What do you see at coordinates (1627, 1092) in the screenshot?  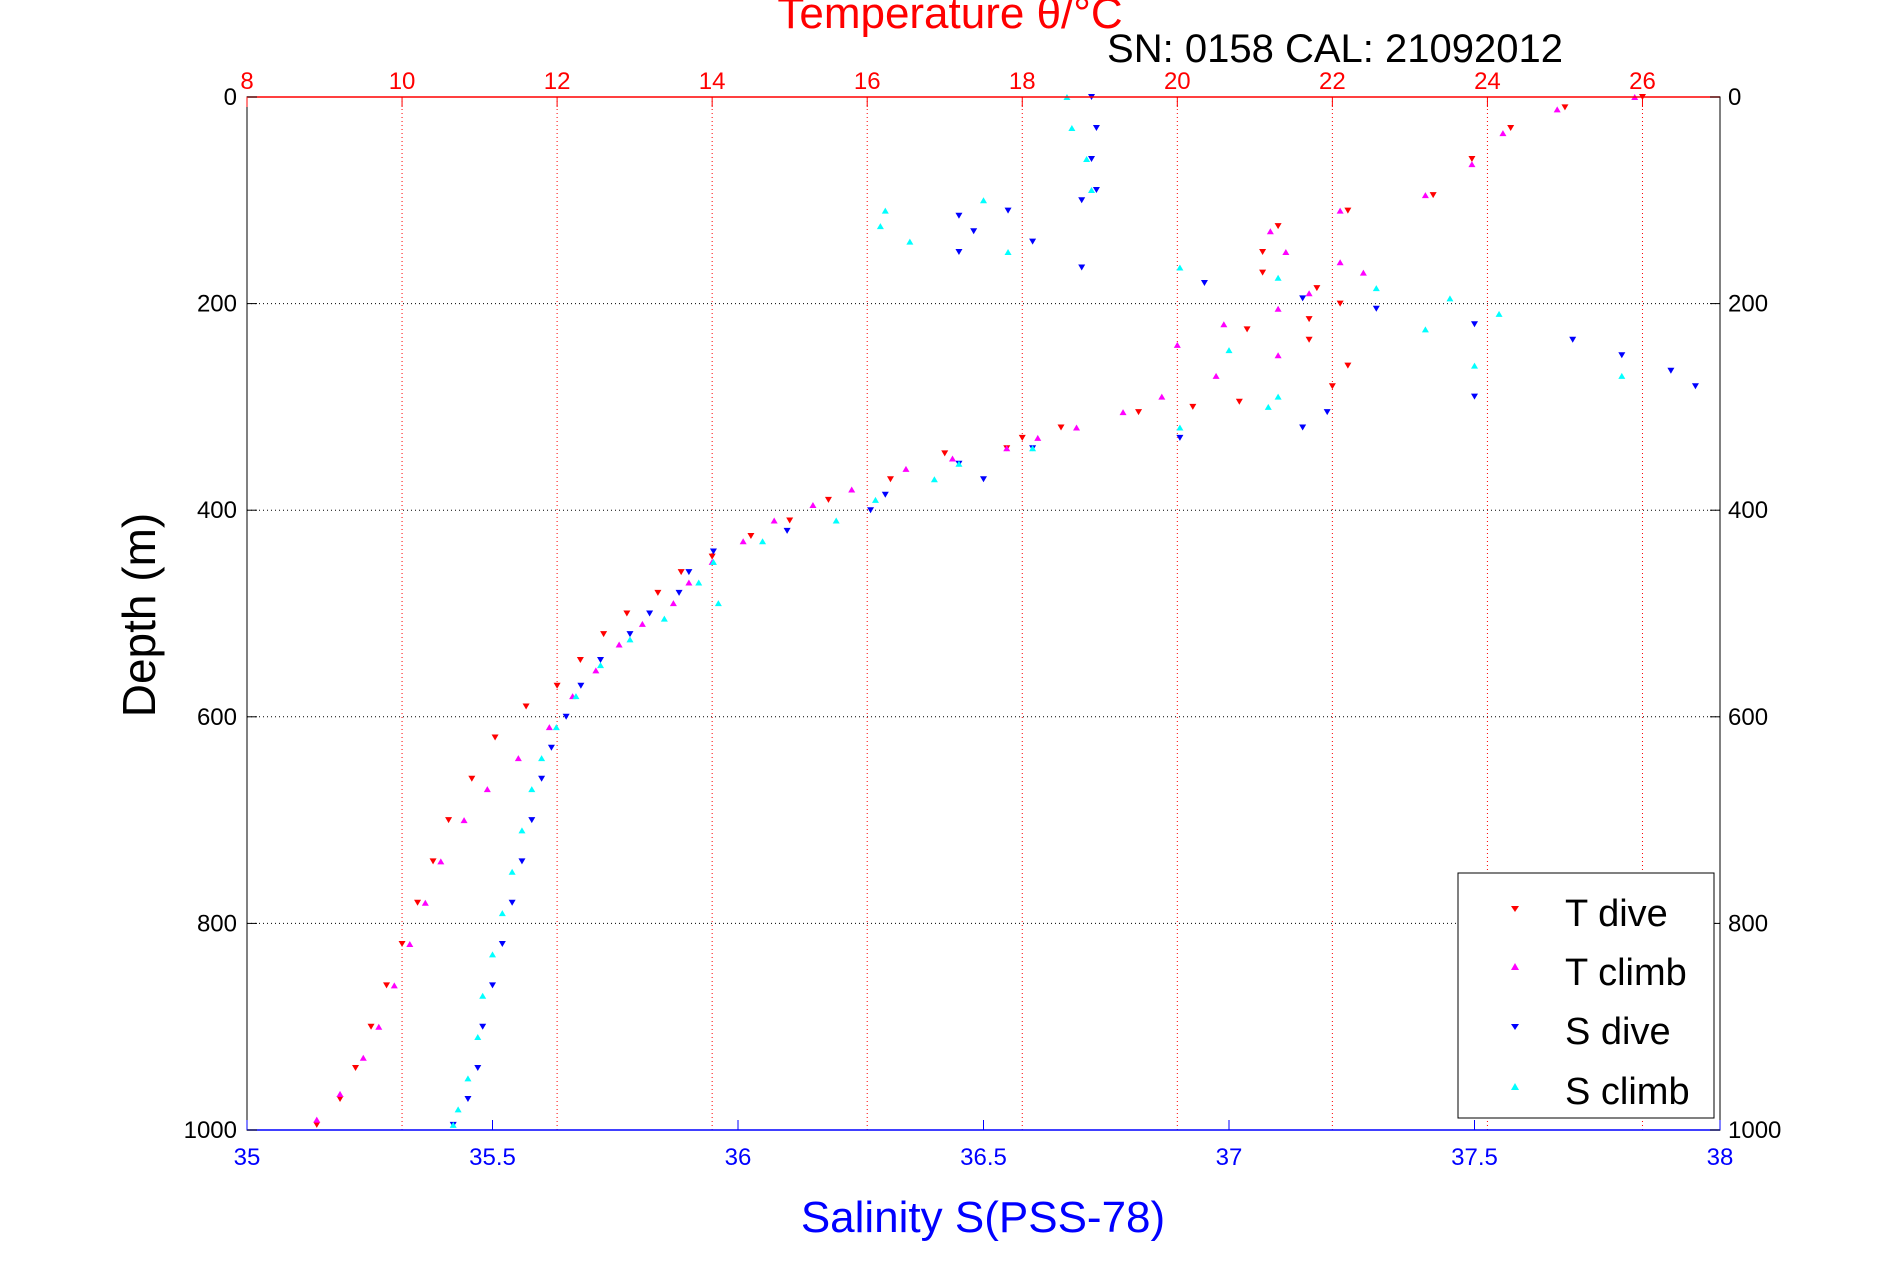 I see `legend-label-s-climb: S climb` at bounding box center [1627, 1092].